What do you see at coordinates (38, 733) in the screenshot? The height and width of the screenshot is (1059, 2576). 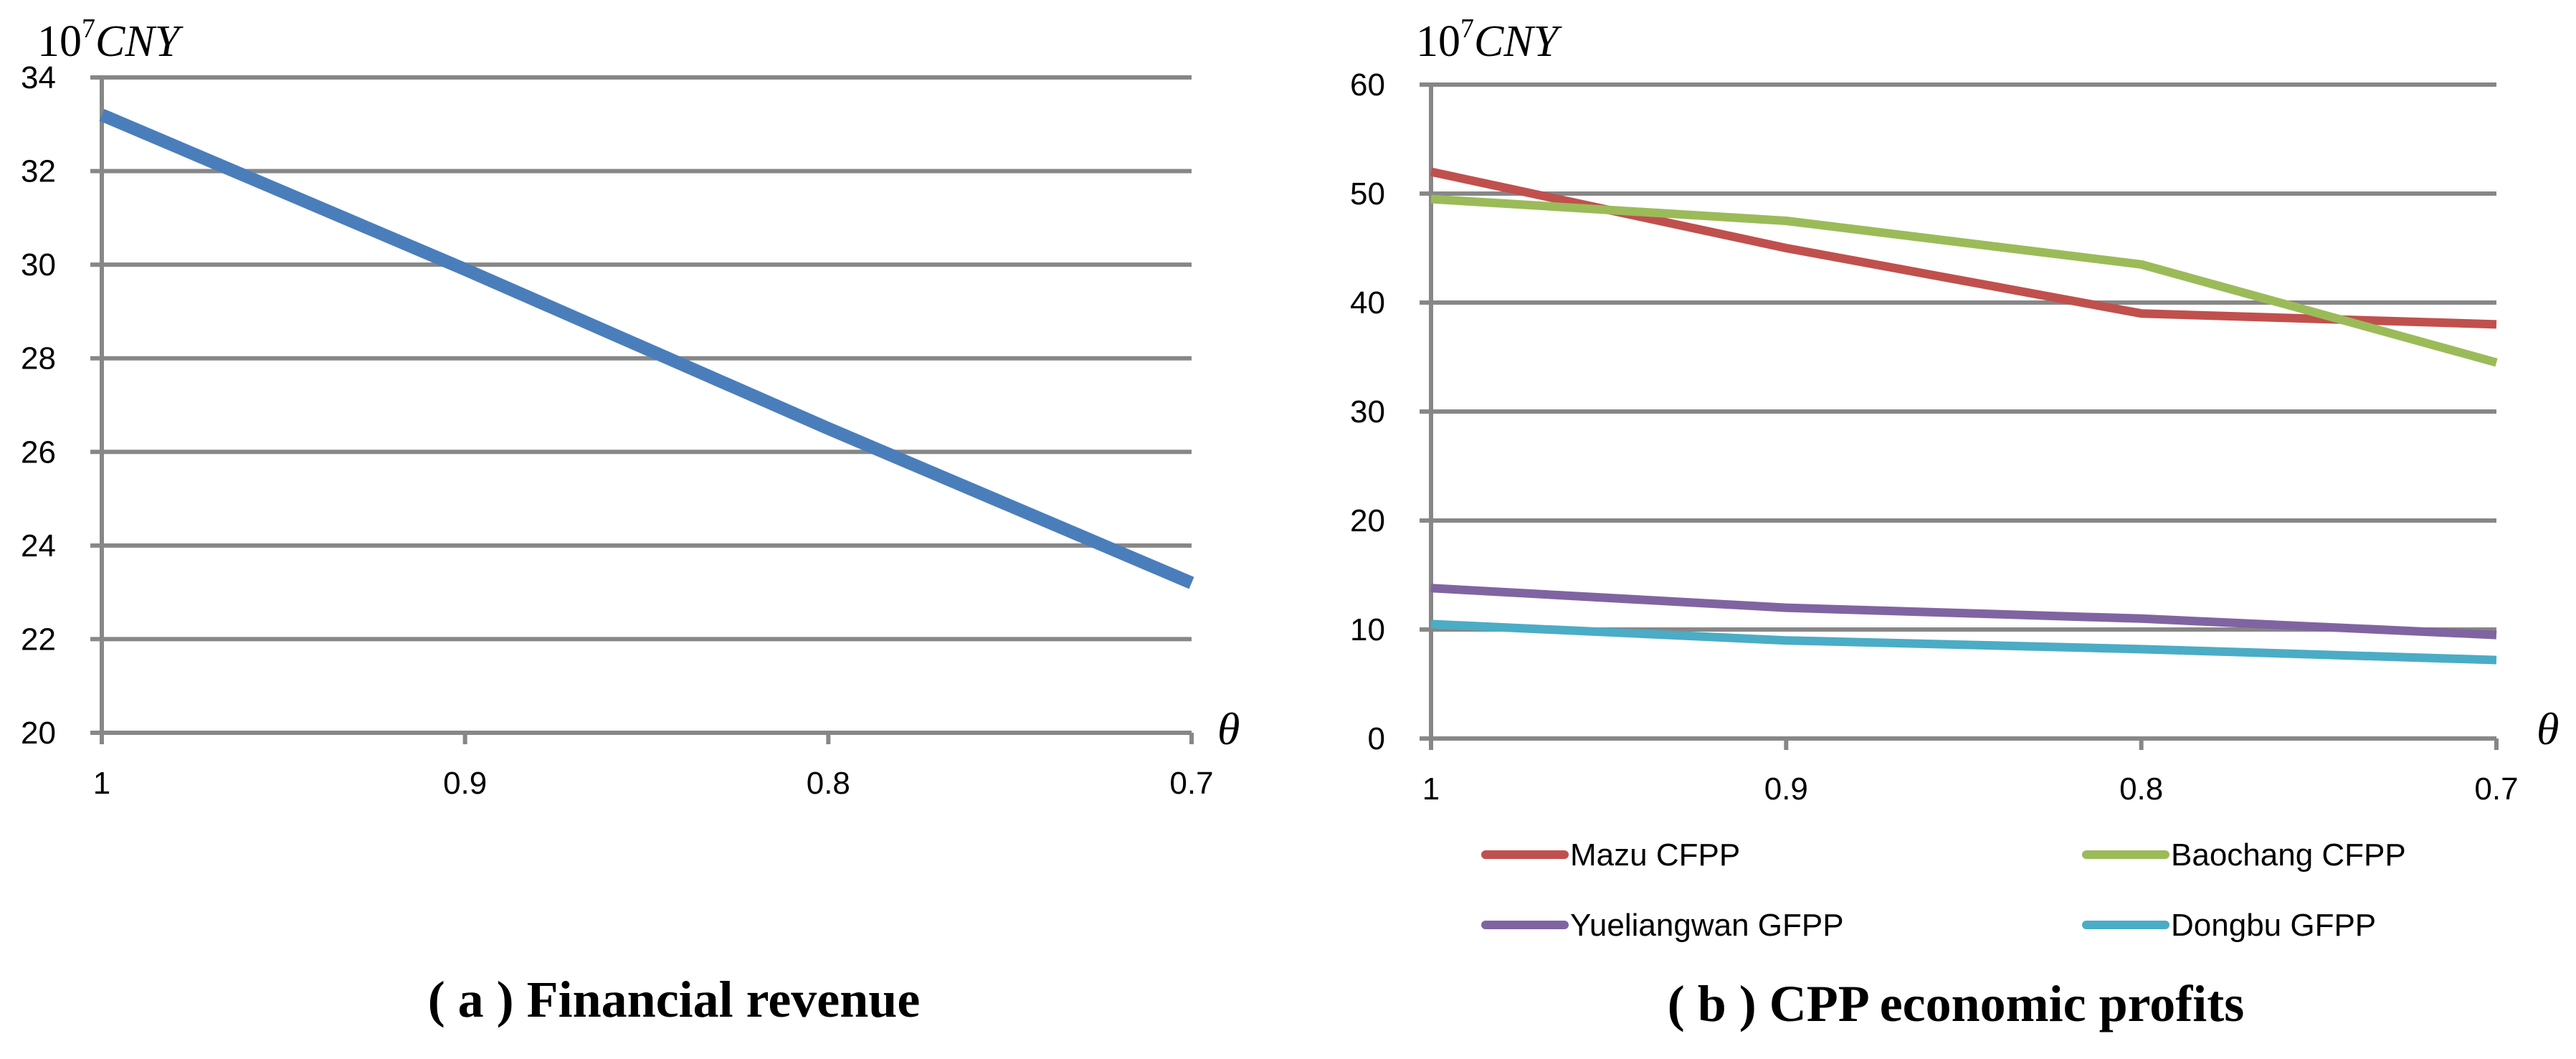 I see `chart-a-y-tick-label: 20` at bounding box center [38, 733].